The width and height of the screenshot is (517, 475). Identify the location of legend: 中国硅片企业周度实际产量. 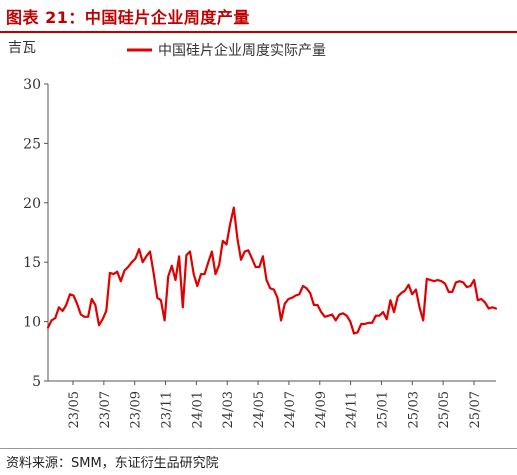
(226, 50).